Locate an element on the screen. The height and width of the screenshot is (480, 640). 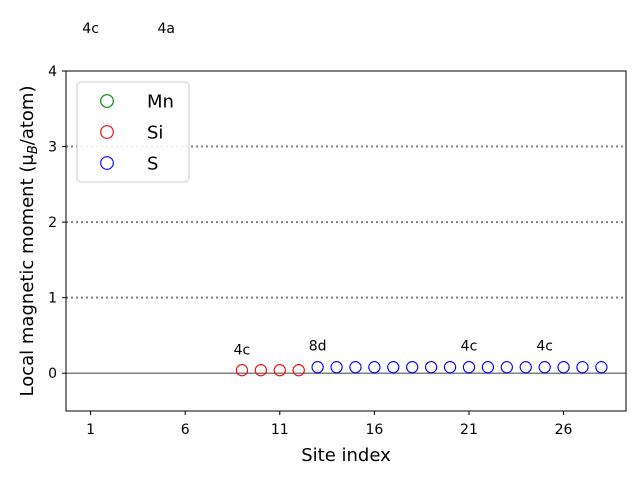
y-axis-title: Local magnetic moment (μB/atom) is located at coordinates (29, 241).